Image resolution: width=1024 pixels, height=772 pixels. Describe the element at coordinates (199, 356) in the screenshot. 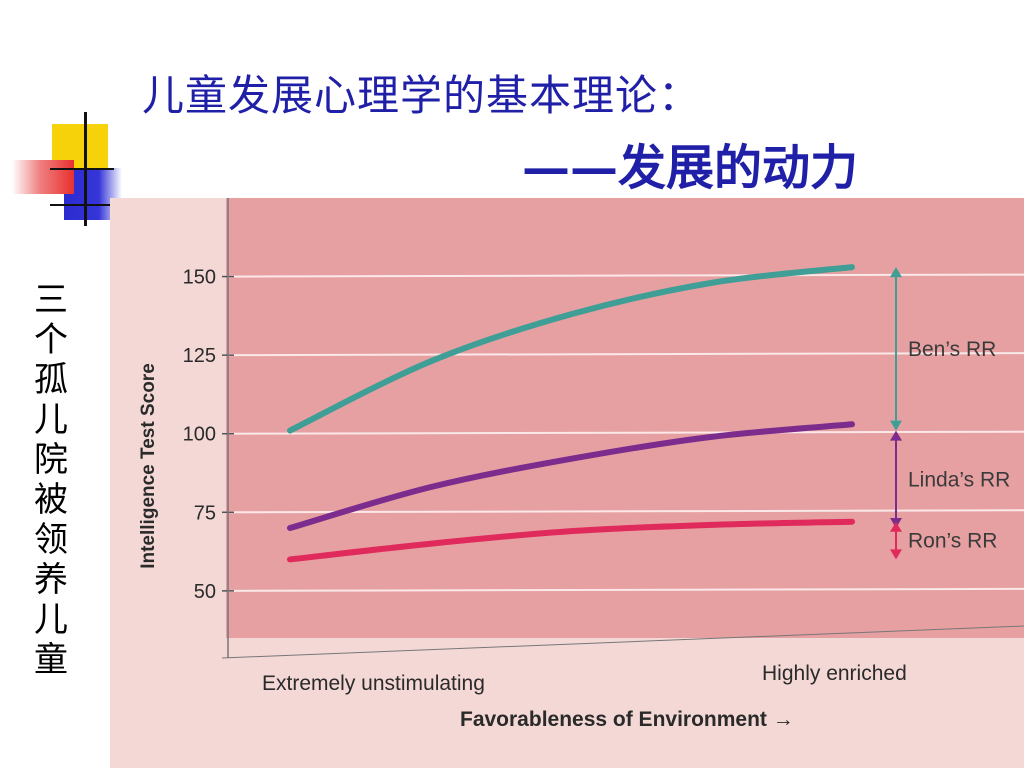

I see `y-tick-label-125: 125` at that location.